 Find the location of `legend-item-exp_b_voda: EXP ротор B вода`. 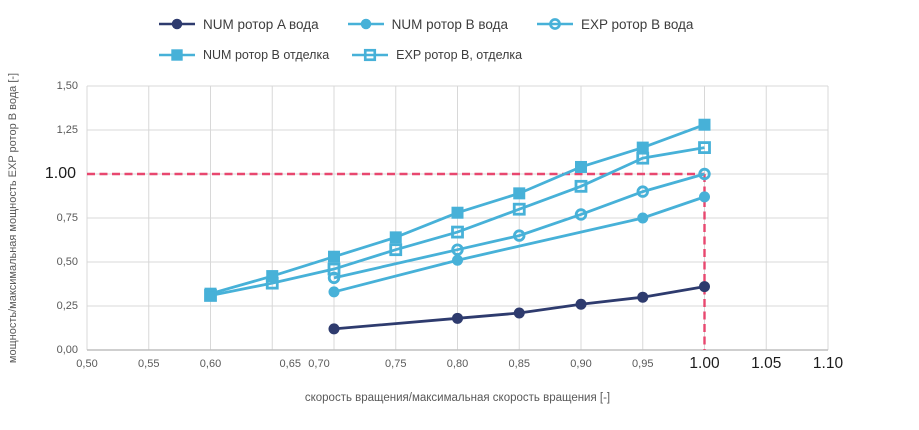

legend-item-exp_b_voda: EXP ротор B вода is located at coordinates (614, 24).